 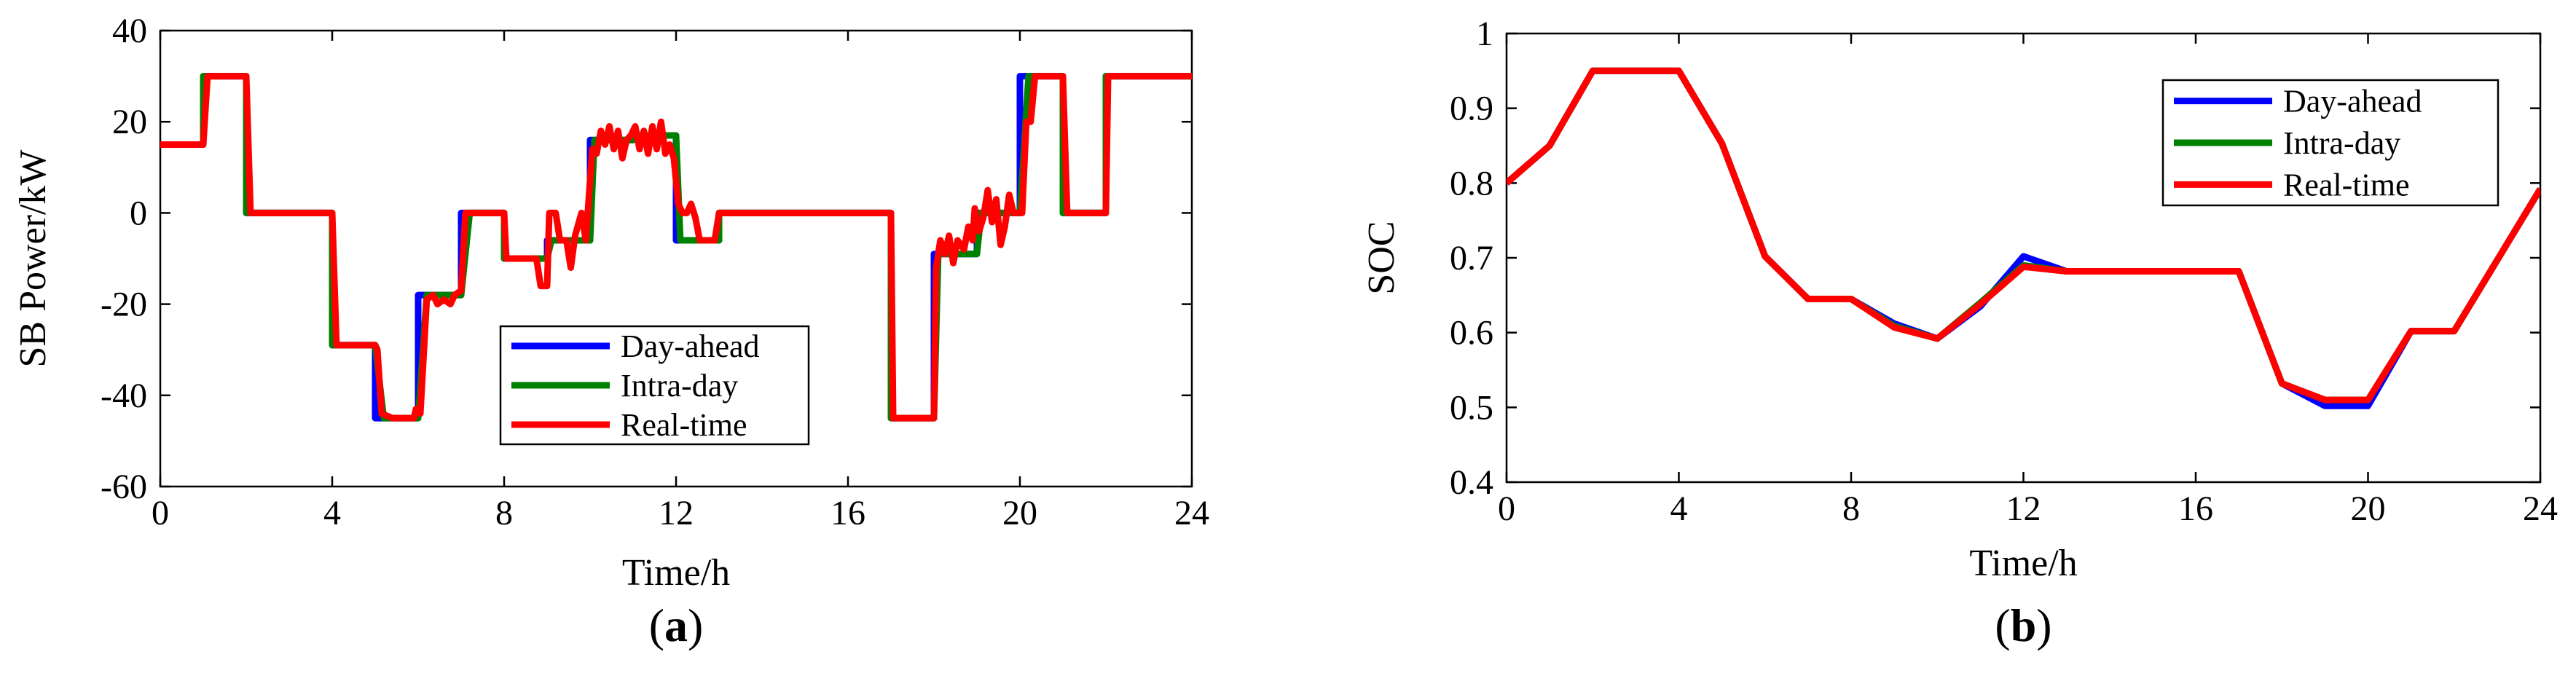 I want to click on panel-label: (b), so click(x=2023, y=625).